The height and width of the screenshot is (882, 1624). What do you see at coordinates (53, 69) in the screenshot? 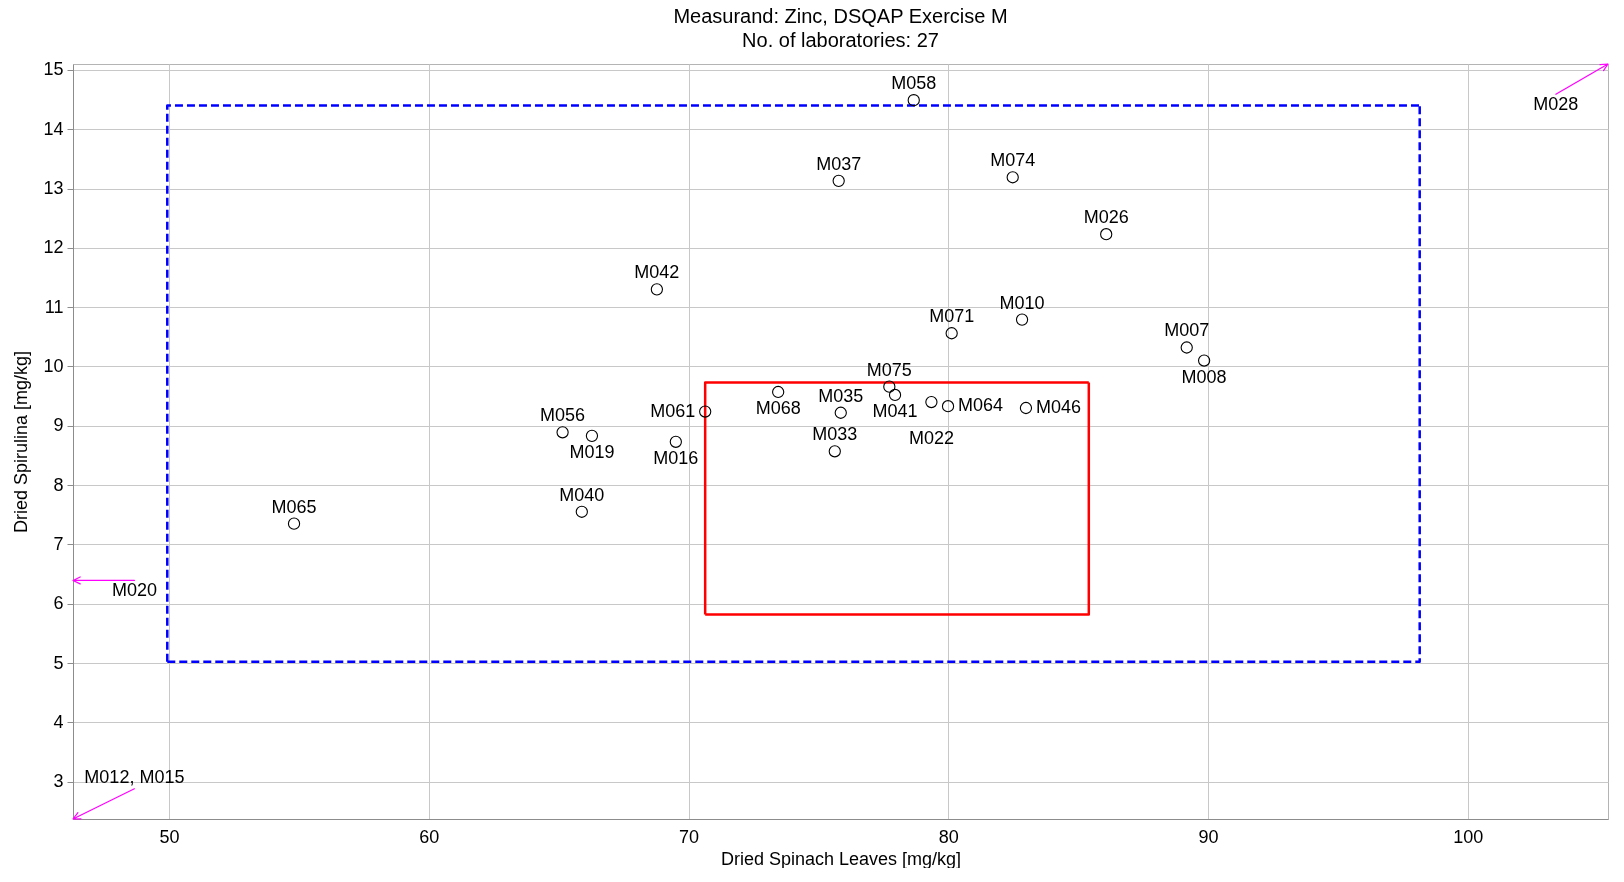
I see `y-tick-label: 15` at bounding box center [53, 69].